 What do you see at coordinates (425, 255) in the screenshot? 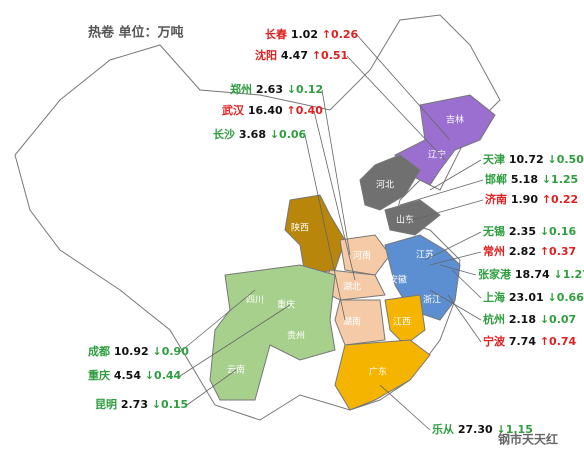
I see `province-label: 江苏` at bounding box center [425, 255].